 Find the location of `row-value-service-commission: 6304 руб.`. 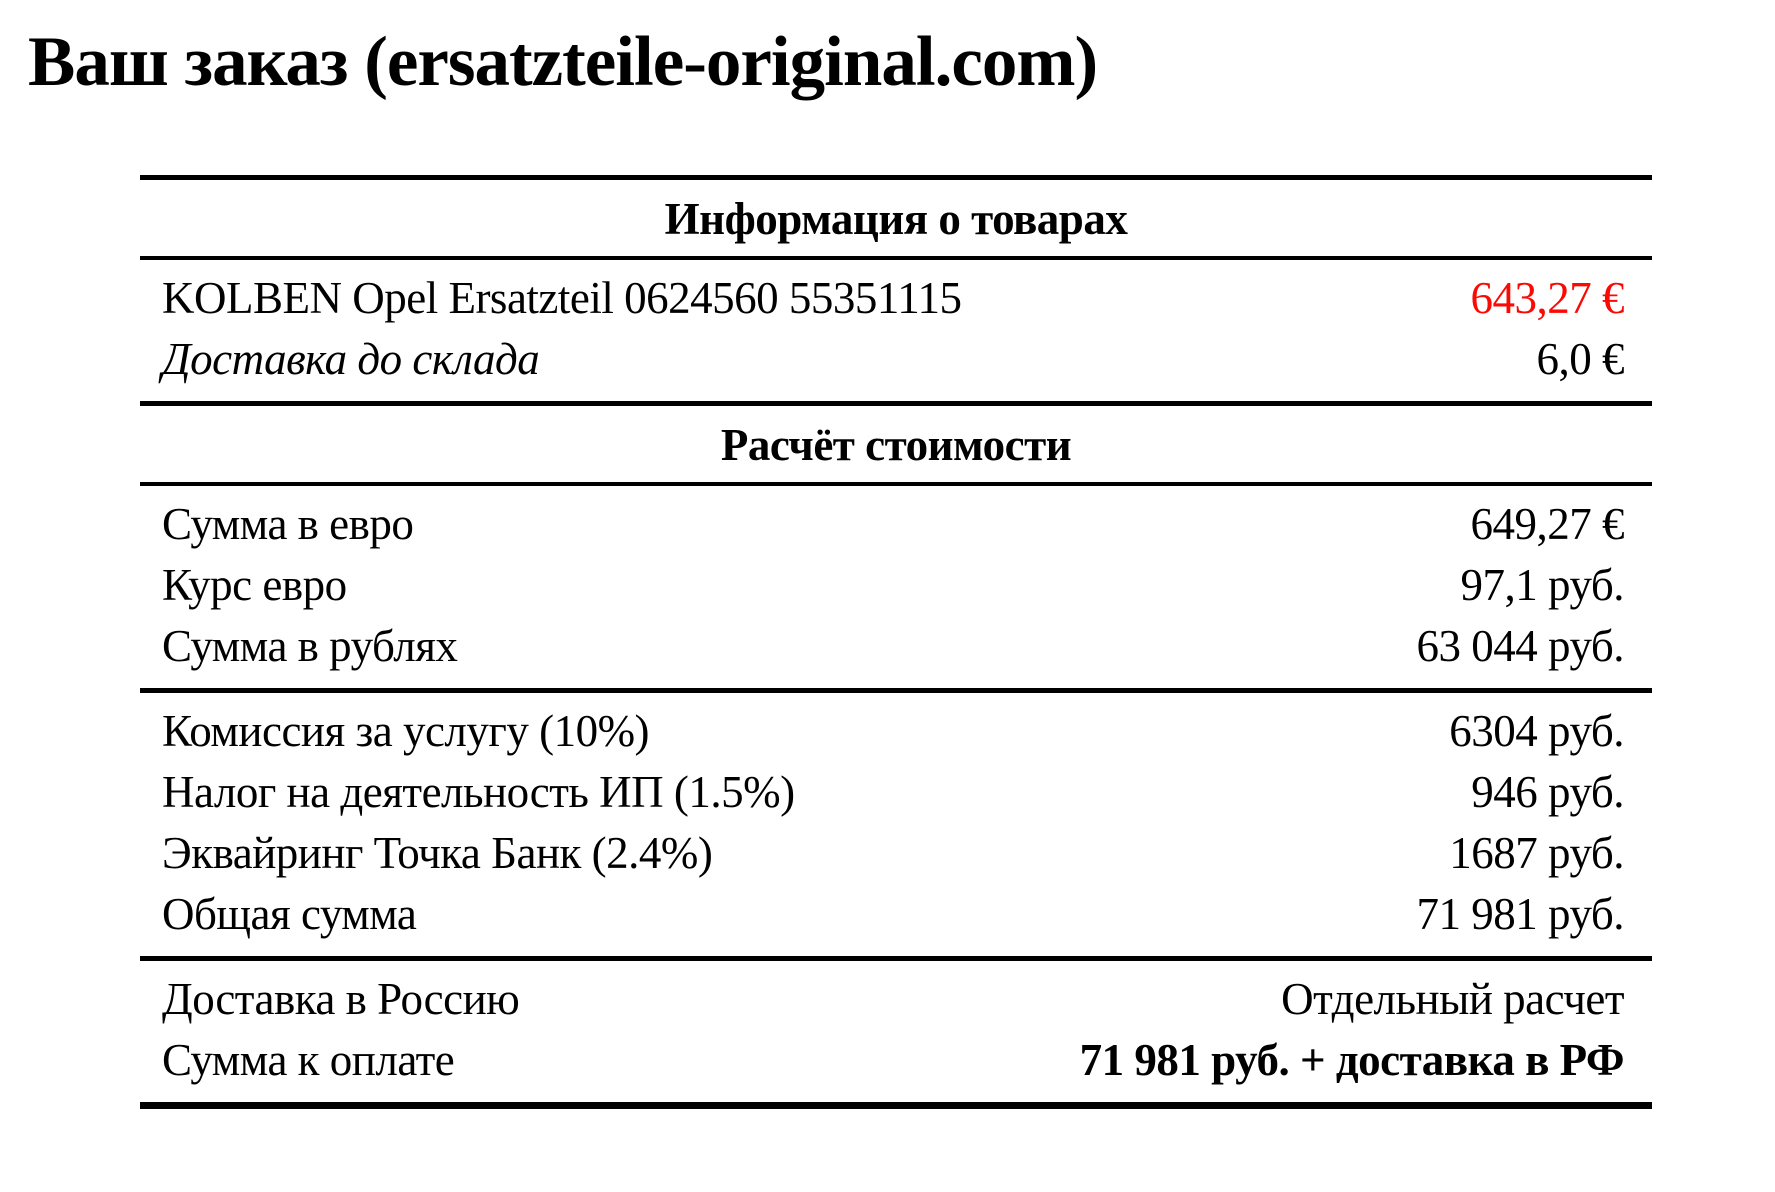

row-value-service-commission: 6304 руб. is located at coordinates (1536, 731).